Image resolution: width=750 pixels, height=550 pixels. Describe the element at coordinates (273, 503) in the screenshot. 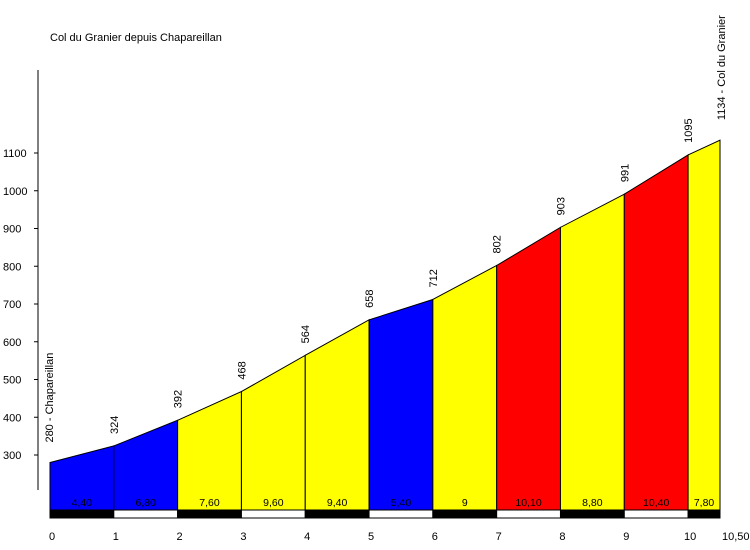

I see `segment-grade-label: 9,60` at that location.